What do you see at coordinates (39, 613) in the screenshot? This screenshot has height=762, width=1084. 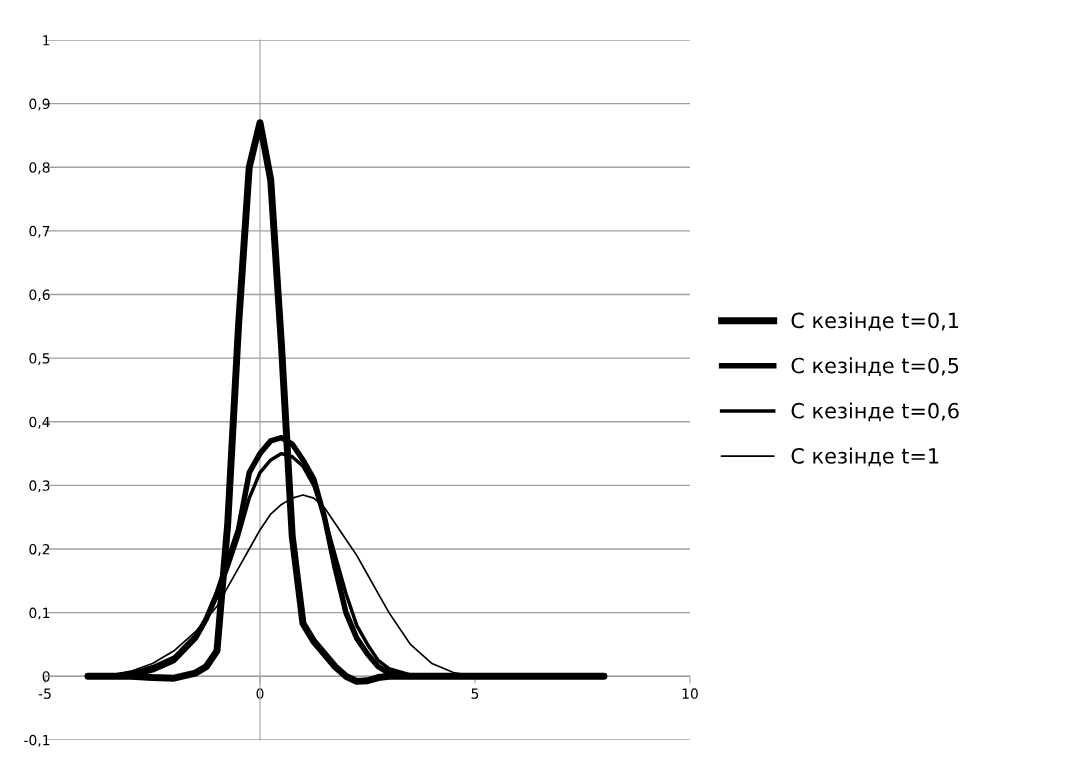 I see `y-tick-label: 0,1` at bounding box center [39, 613].